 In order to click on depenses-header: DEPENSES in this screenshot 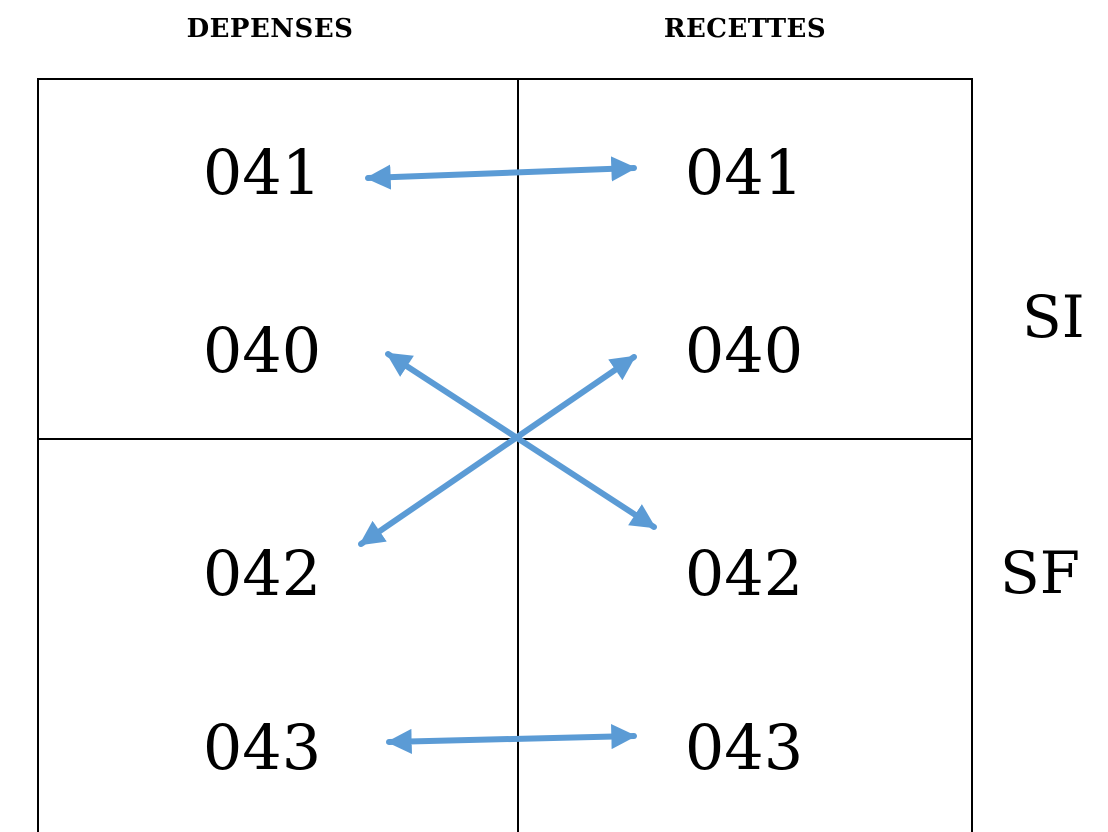, I will do `click(270, 29)`.